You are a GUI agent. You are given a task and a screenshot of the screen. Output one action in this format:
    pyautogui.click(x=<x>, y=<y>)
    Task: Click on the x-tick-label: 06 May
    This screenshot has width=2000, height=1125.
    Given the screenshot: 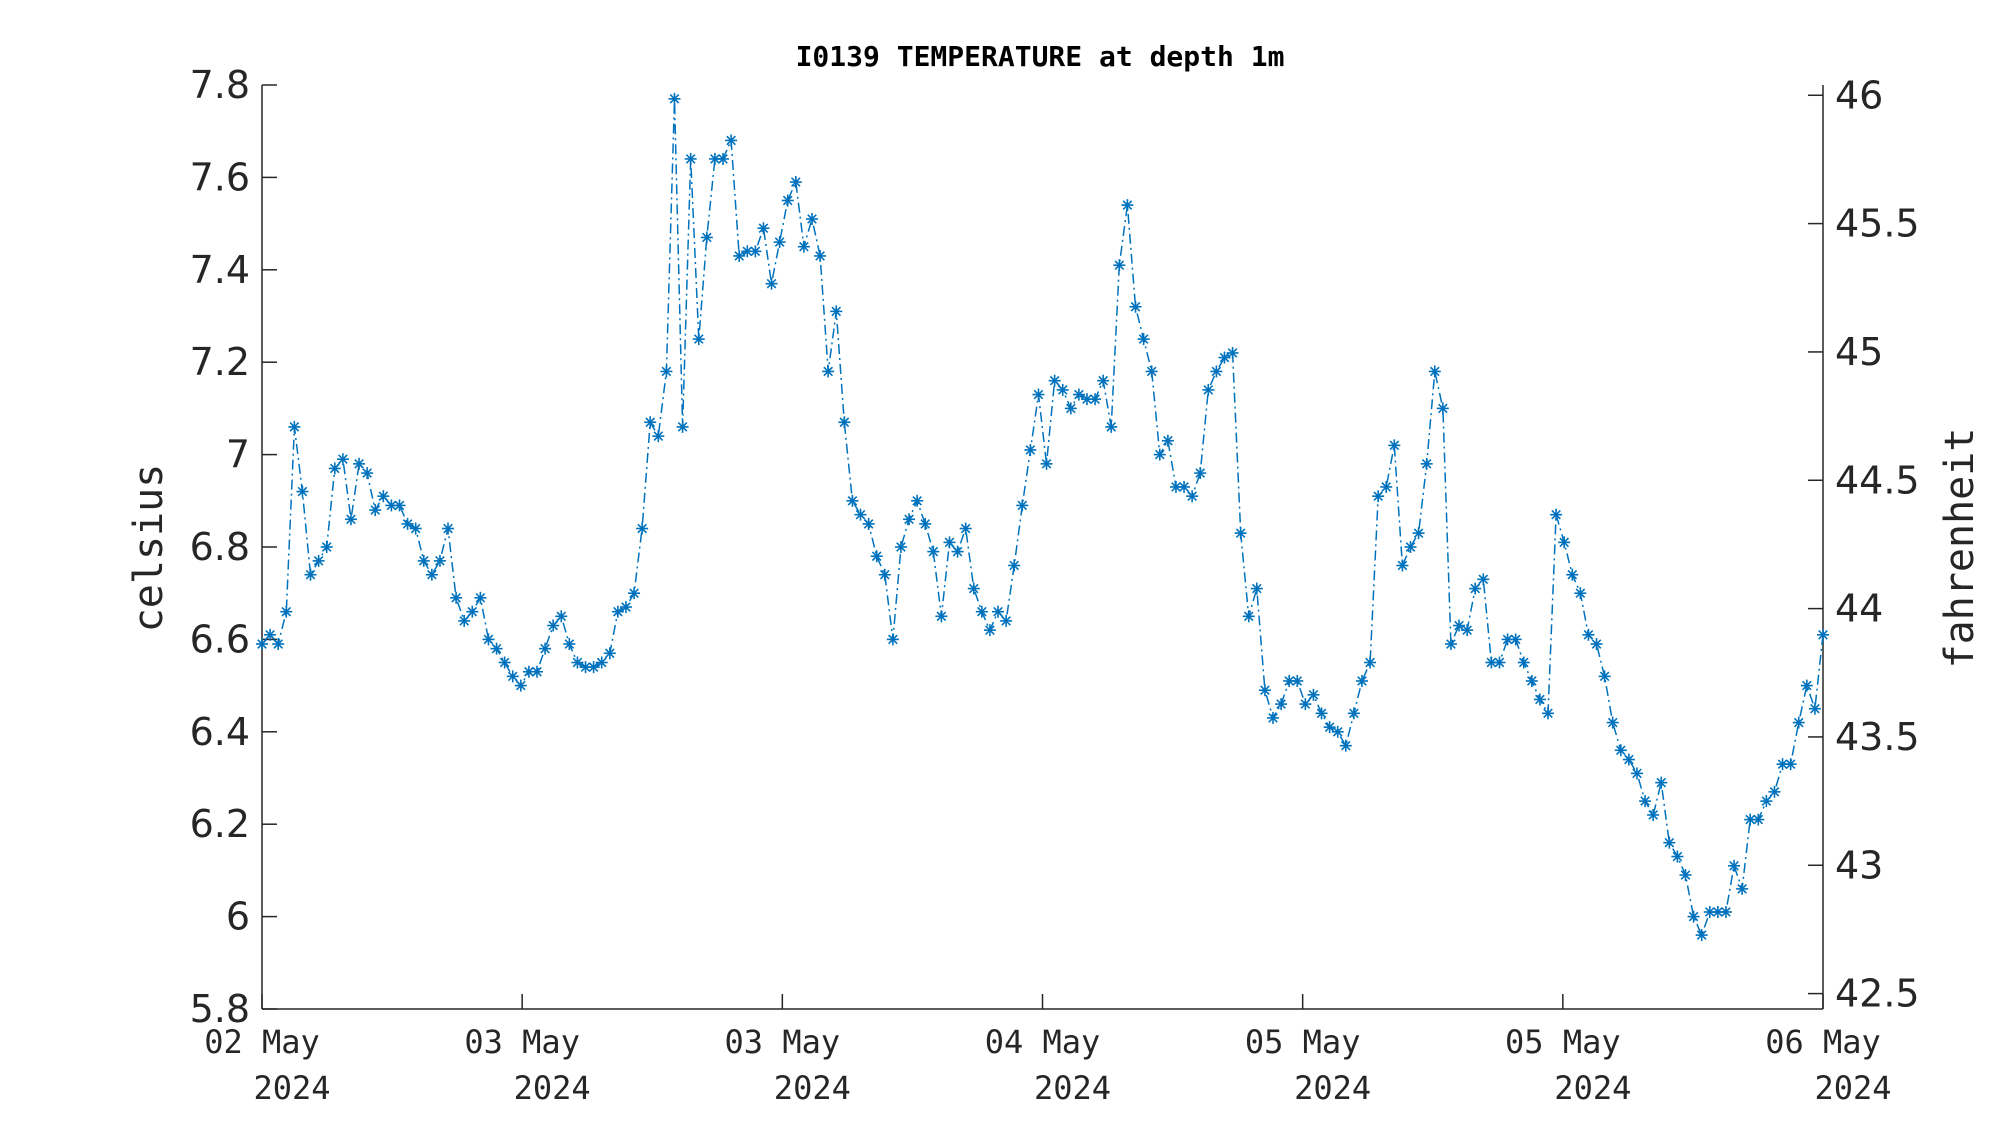 What is the action you would take?
    pyautogui.click(x=1823, y=1042)
    